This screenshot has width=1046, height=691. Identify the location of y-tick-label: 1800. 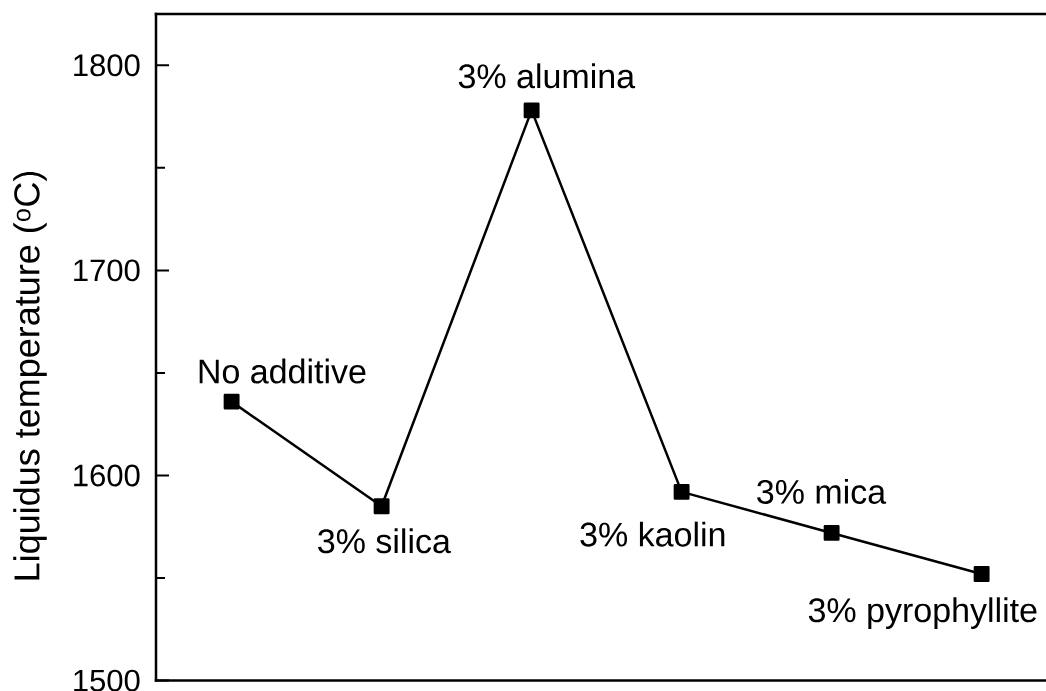
(107, 65).